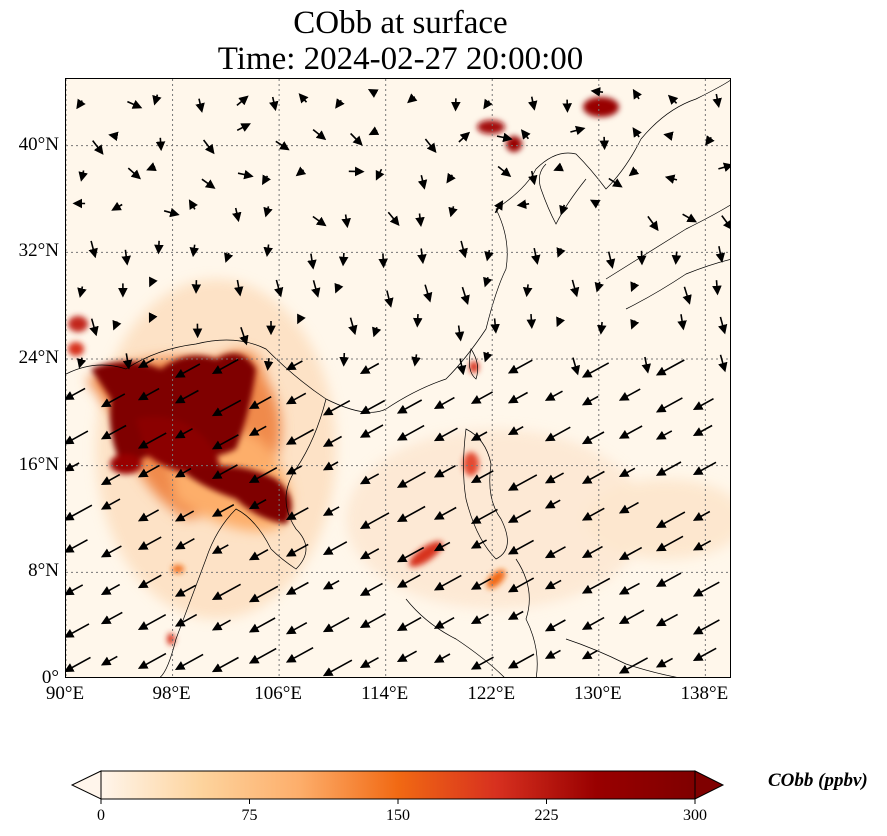 This screenshot has height=836, width=887. Describe the element at coordinates (101, 815) in the screenshot. I see `colorbar-tick-label: 0` at that location.